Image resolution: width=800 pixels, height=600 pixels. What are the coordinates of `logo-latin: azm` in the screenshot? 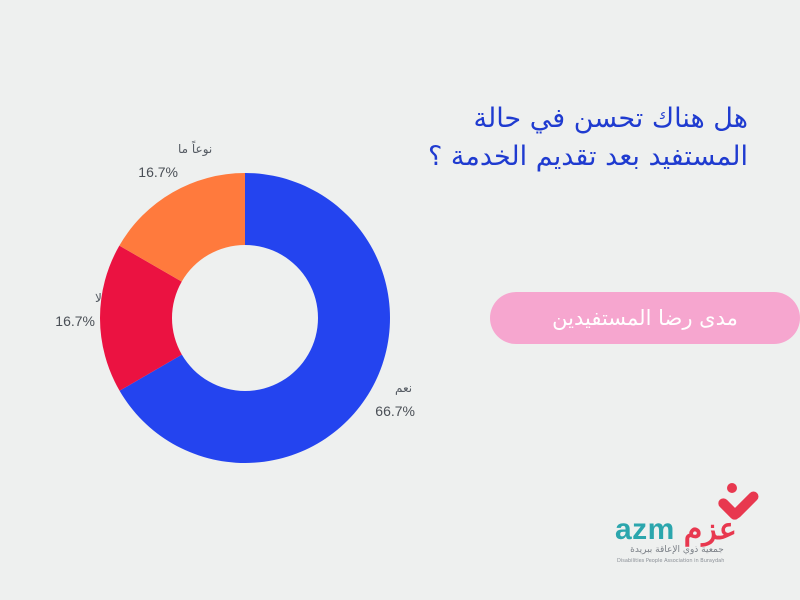 It's located at (645, 529).